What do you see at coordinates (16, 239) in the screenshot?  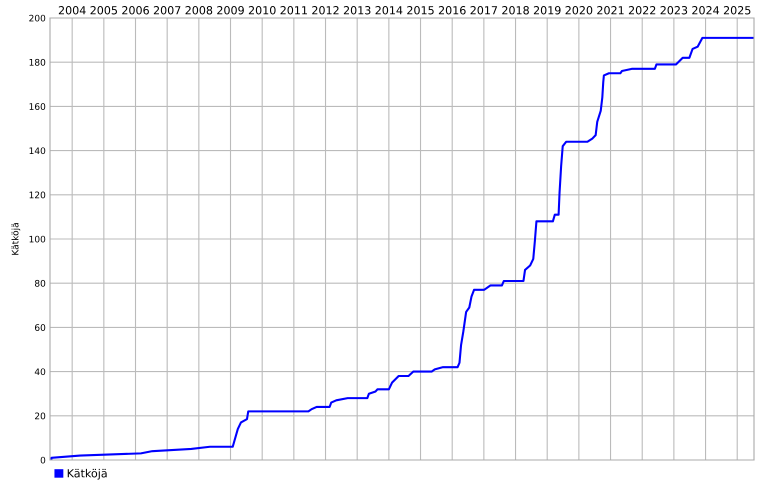 I see `y-axis-title: Kätköjä` at bounding box center [16, 239].